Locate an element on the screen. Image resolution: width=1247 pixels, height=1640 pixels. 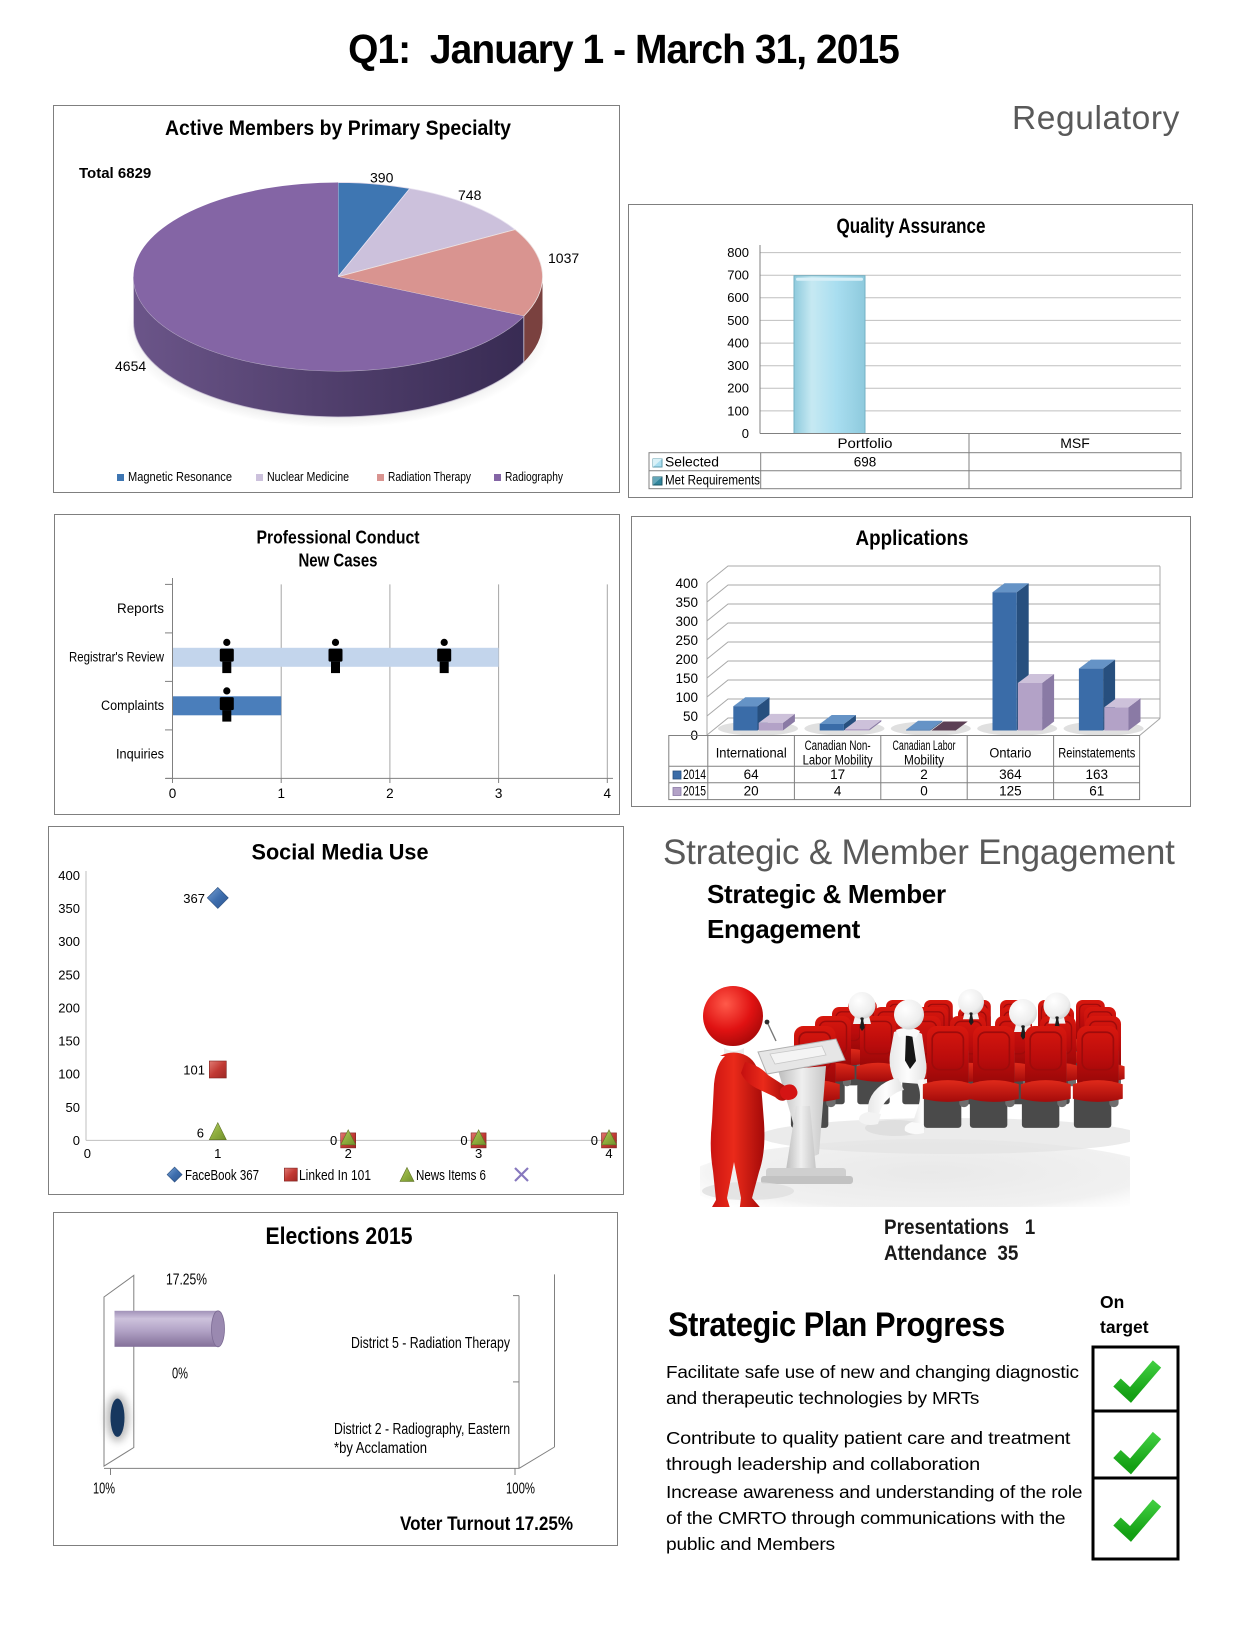
svg-text: 700 is located at coordinates (738, 275).